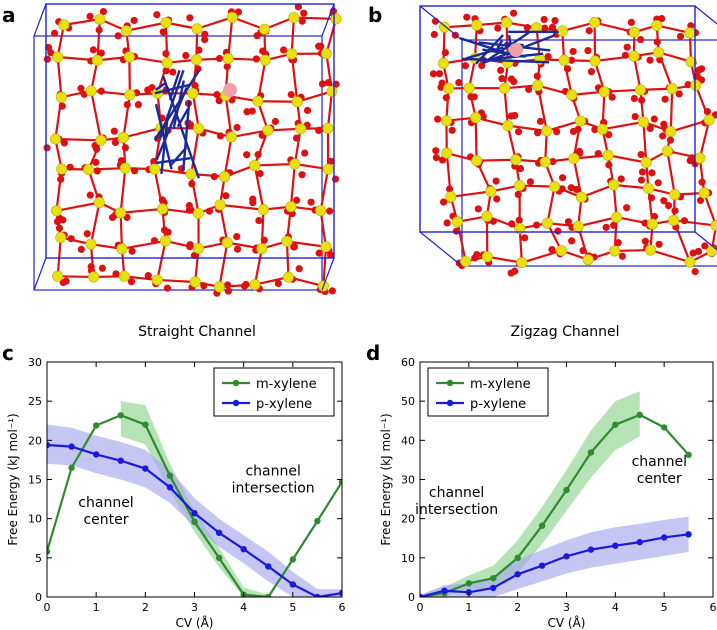 The height and width of the screenshot is (630, 717). What do you see at coordinates (408, 401) in the screenshot?
I see `y-tick-label: 50` at bounding box center [408, 401].